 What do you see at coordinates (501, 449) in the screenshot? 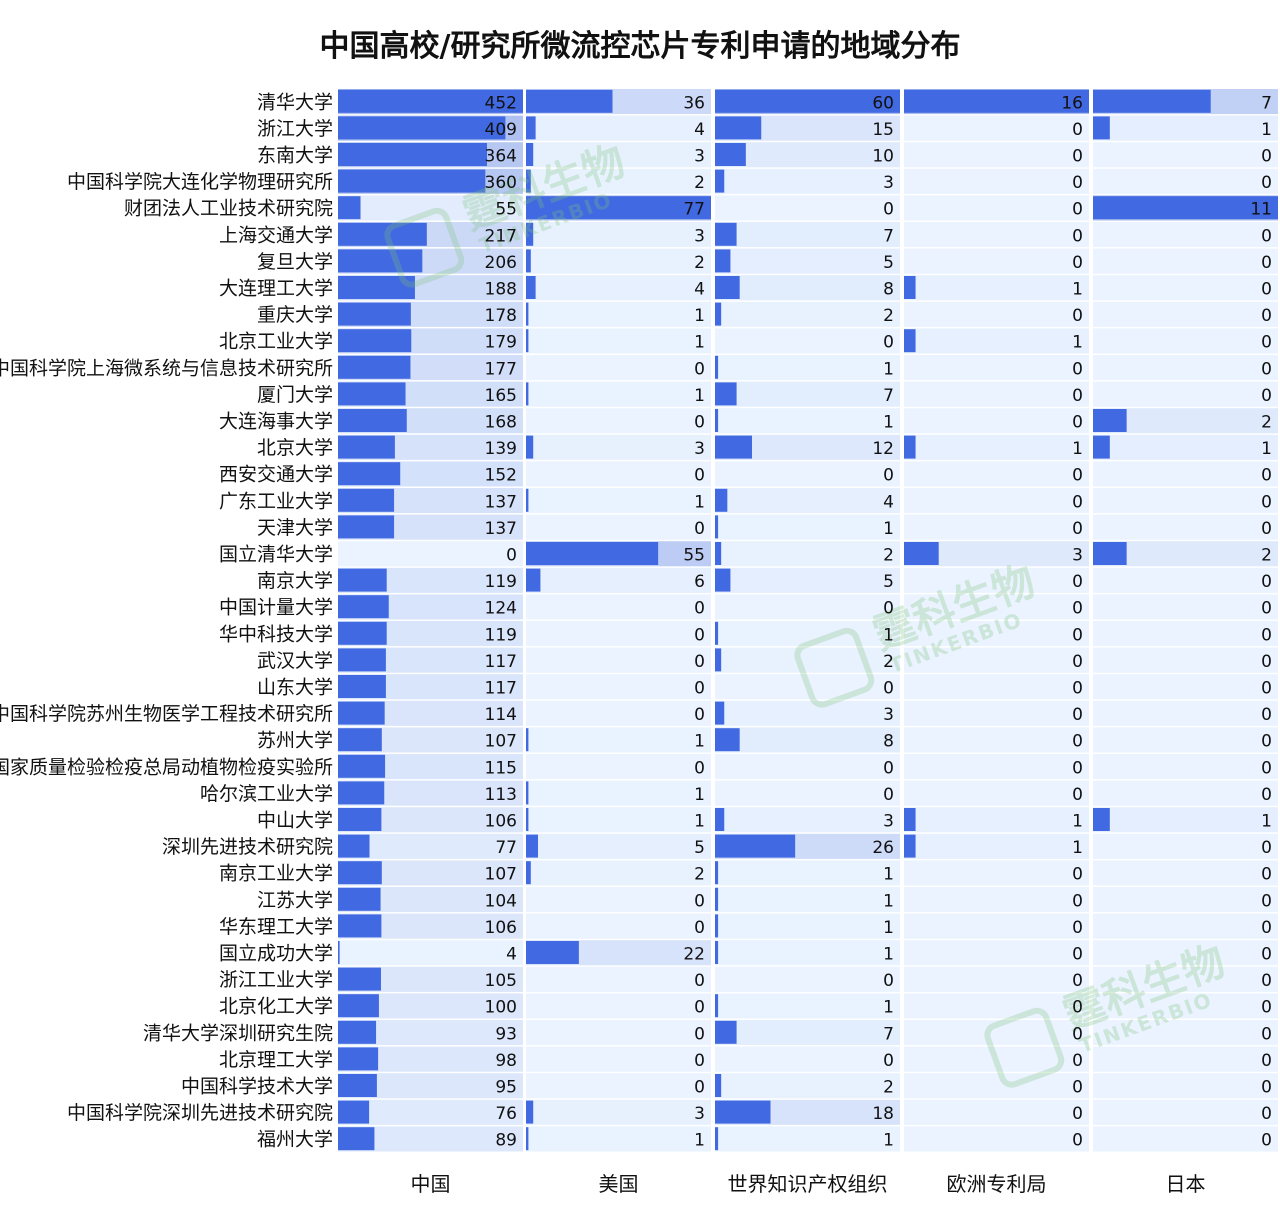
I see `value-label: 139` at bounding box center [501, 449].